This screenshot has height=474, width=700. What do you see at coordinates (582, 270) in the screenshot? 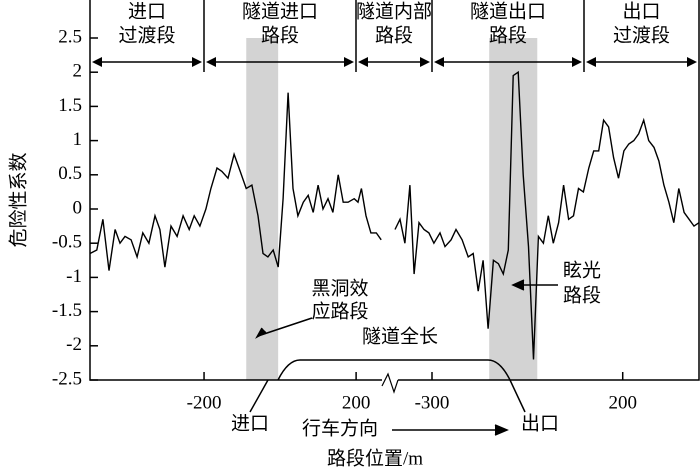
I see `glare-label: 眩光` at bounding box center [582, 270].